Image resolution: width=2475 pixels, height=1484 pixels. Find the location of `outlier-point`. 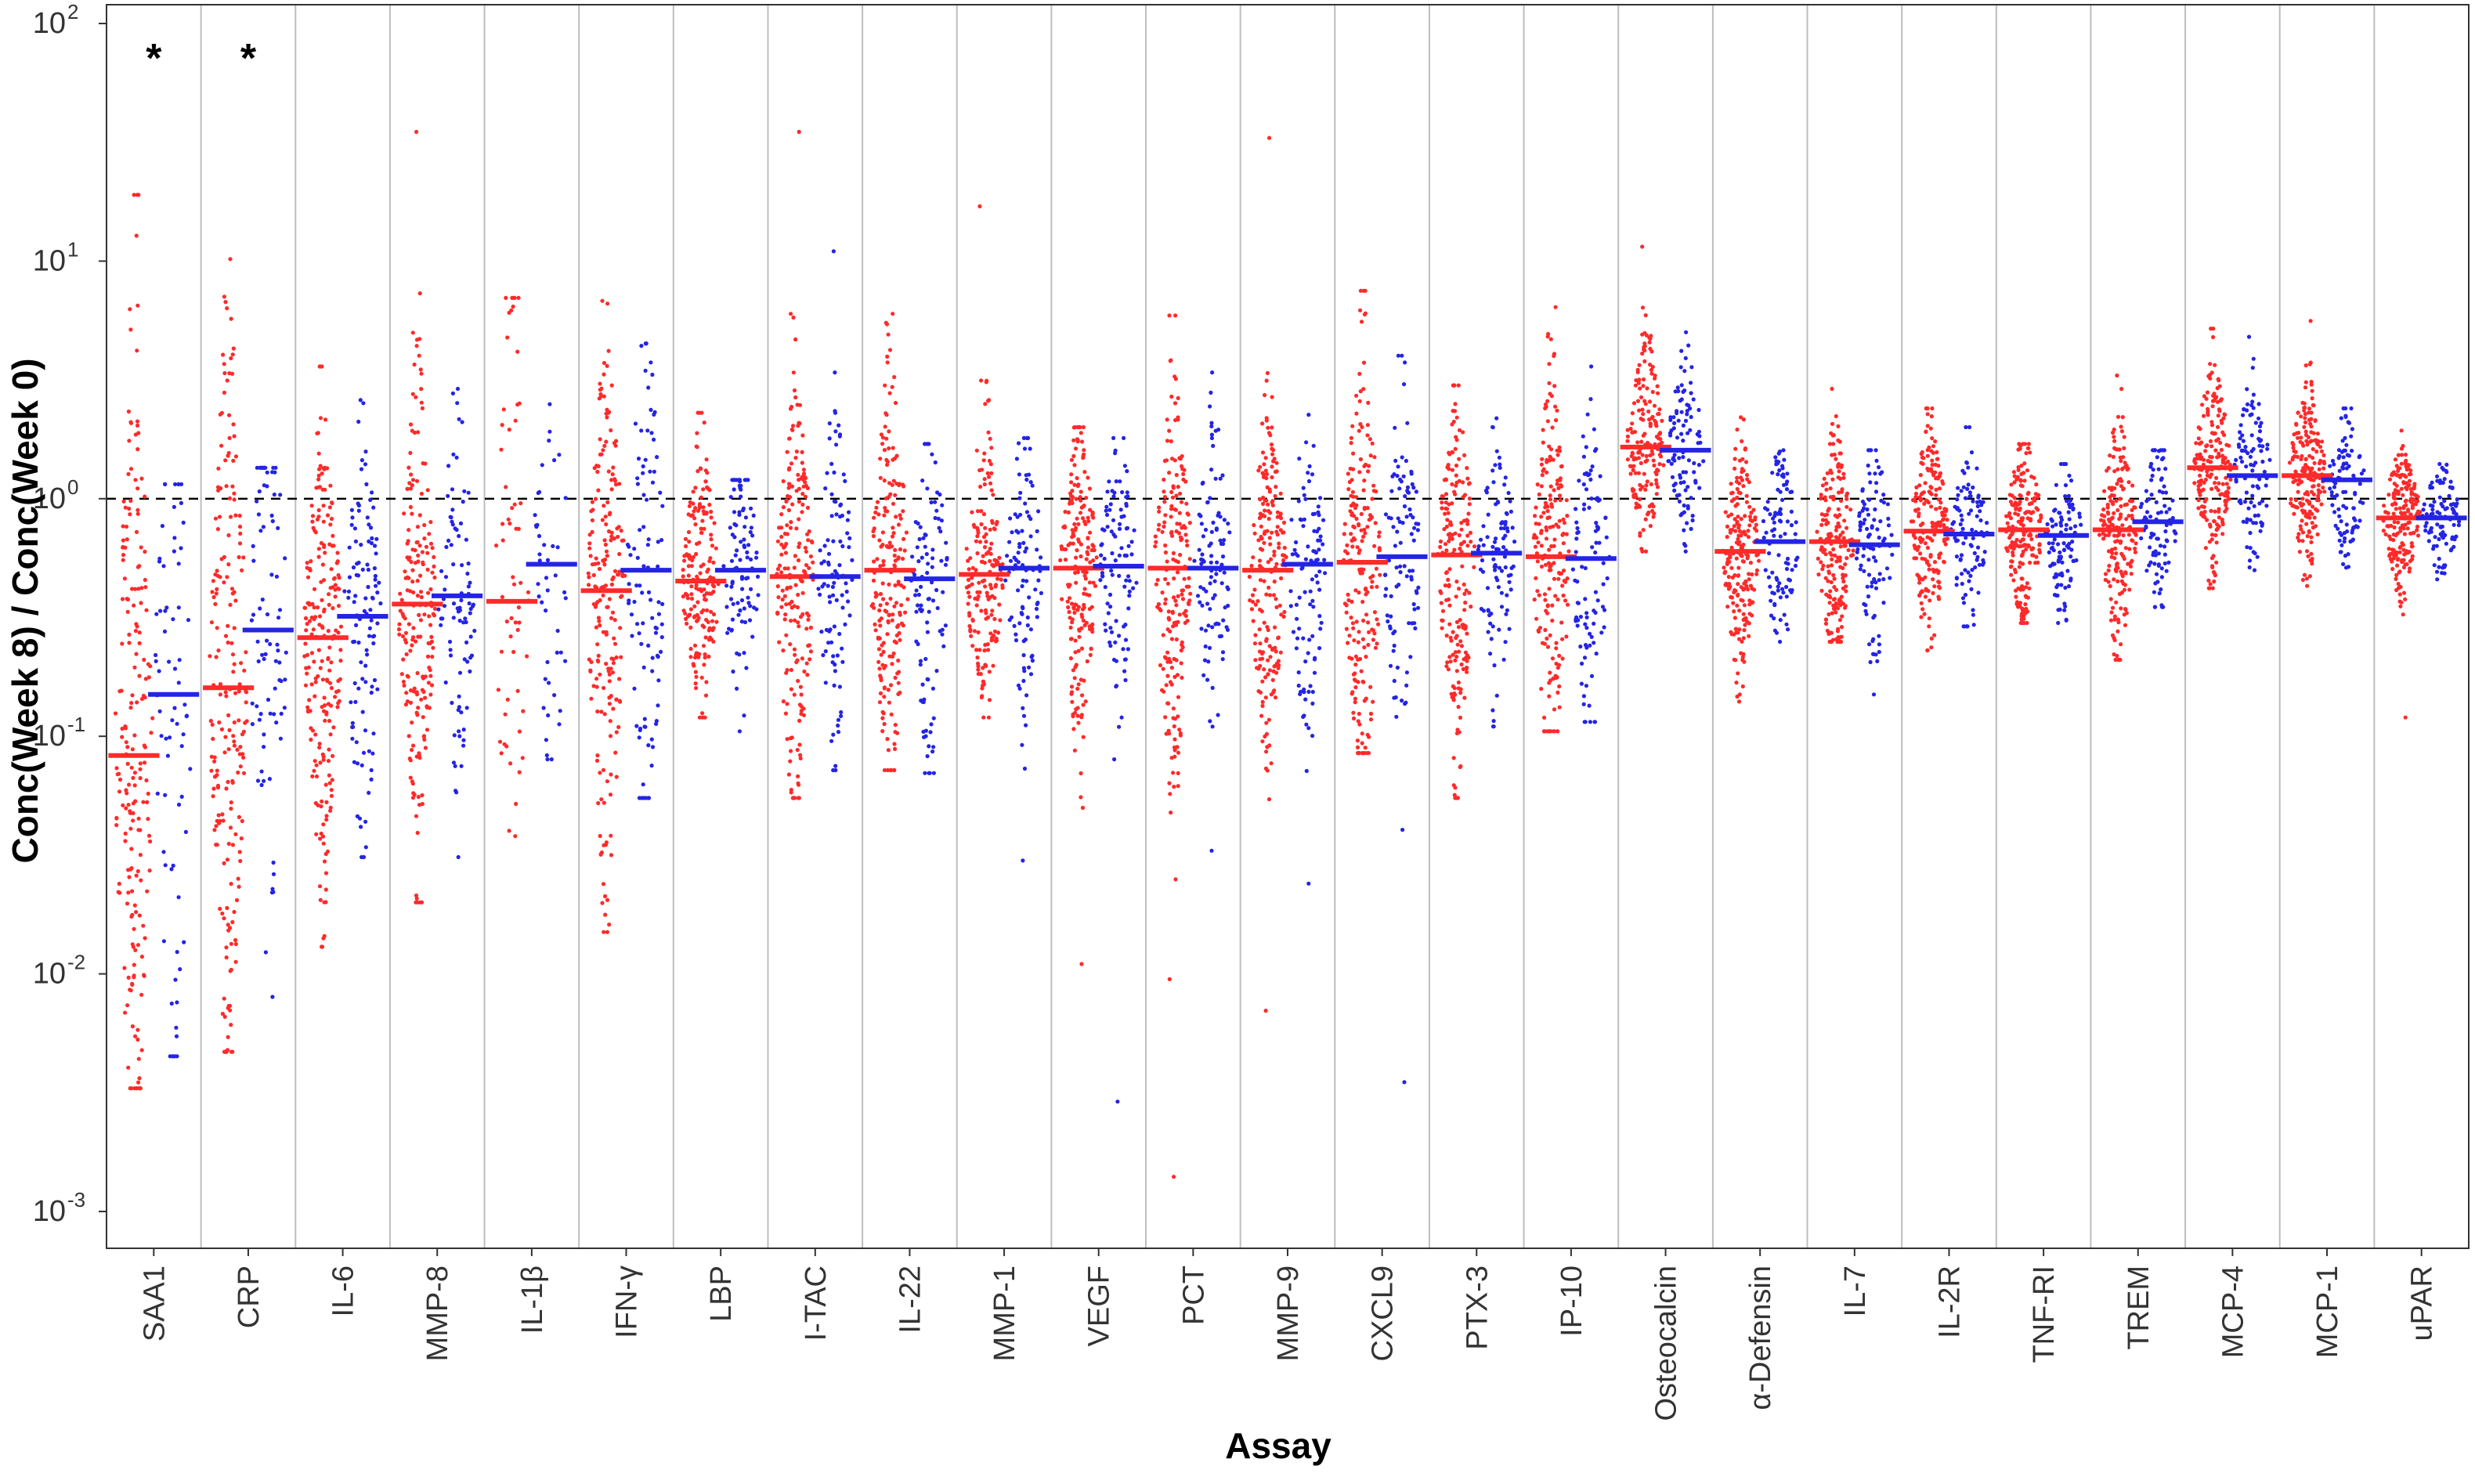

outlier-point is located at coordinates (1117, 1101).